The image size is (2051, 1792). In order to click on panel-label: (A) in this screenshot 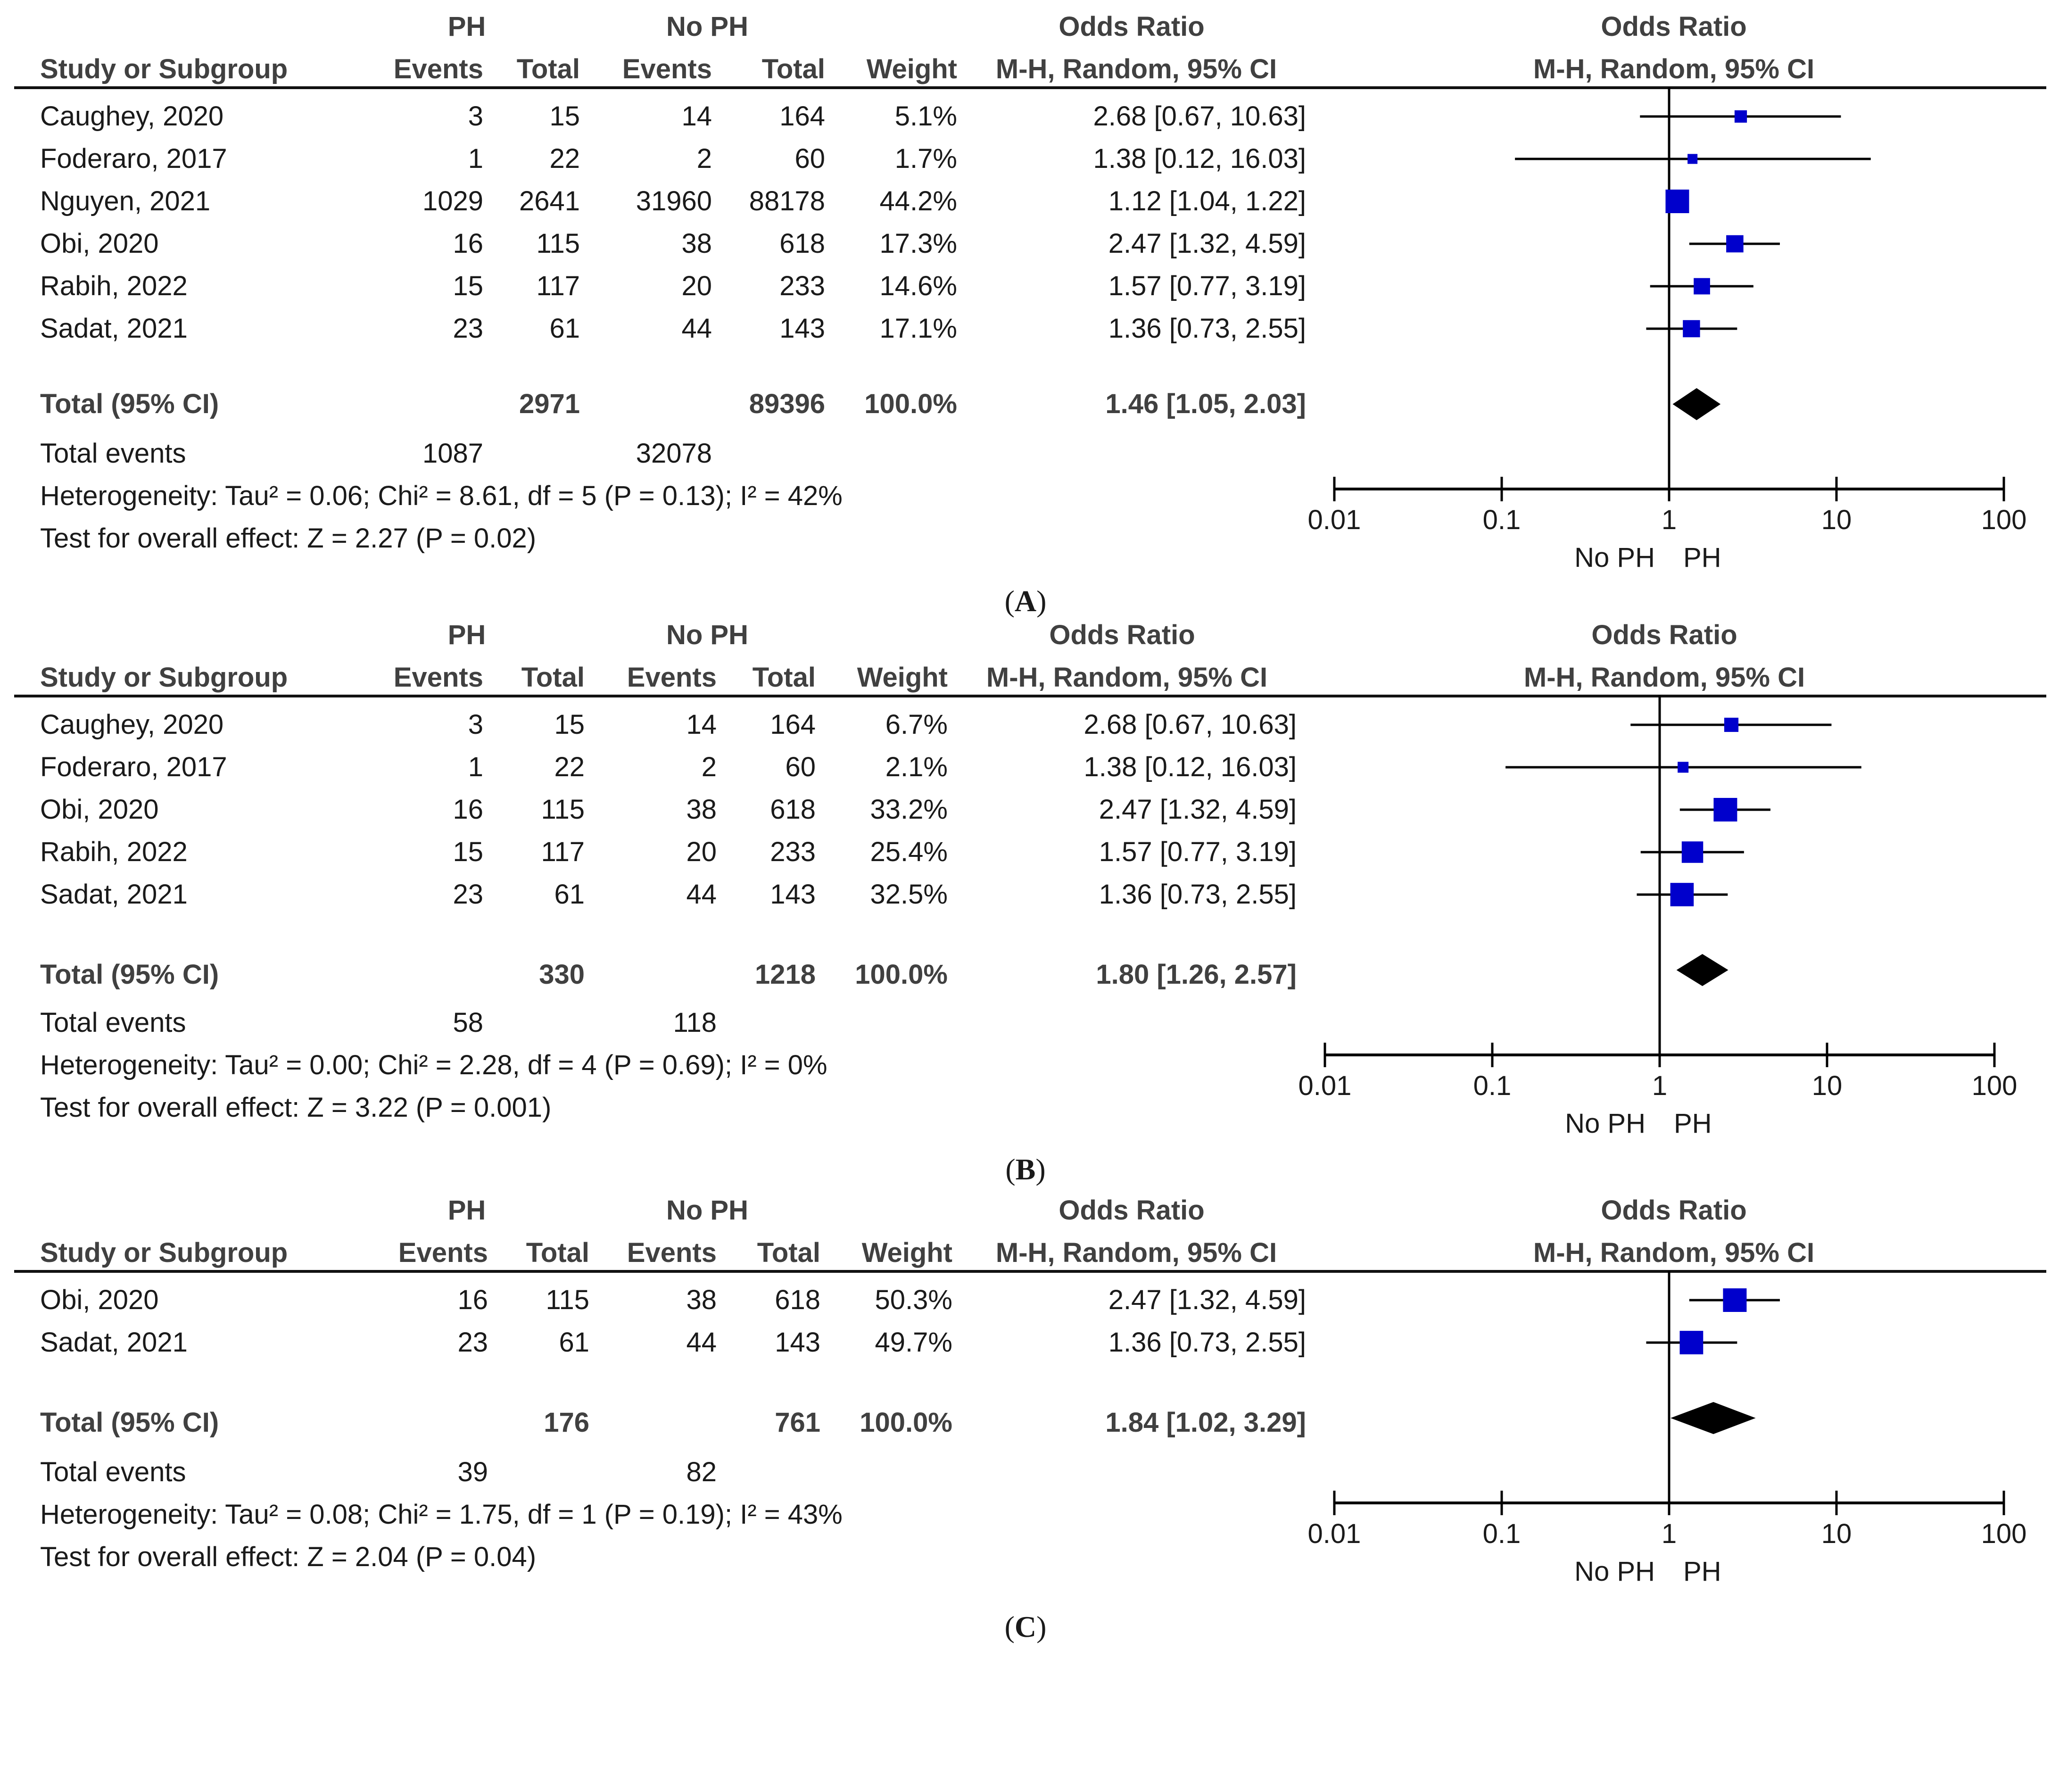, I will do `click(1025, 601)`.